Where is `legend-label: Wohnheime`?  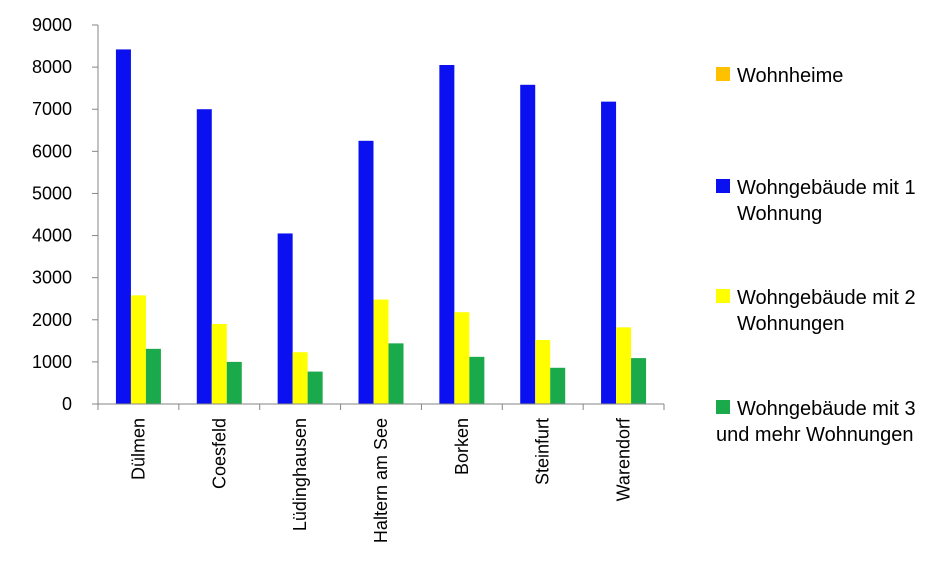
legend-label: Wohnheime is located at coordinates (790, 76).